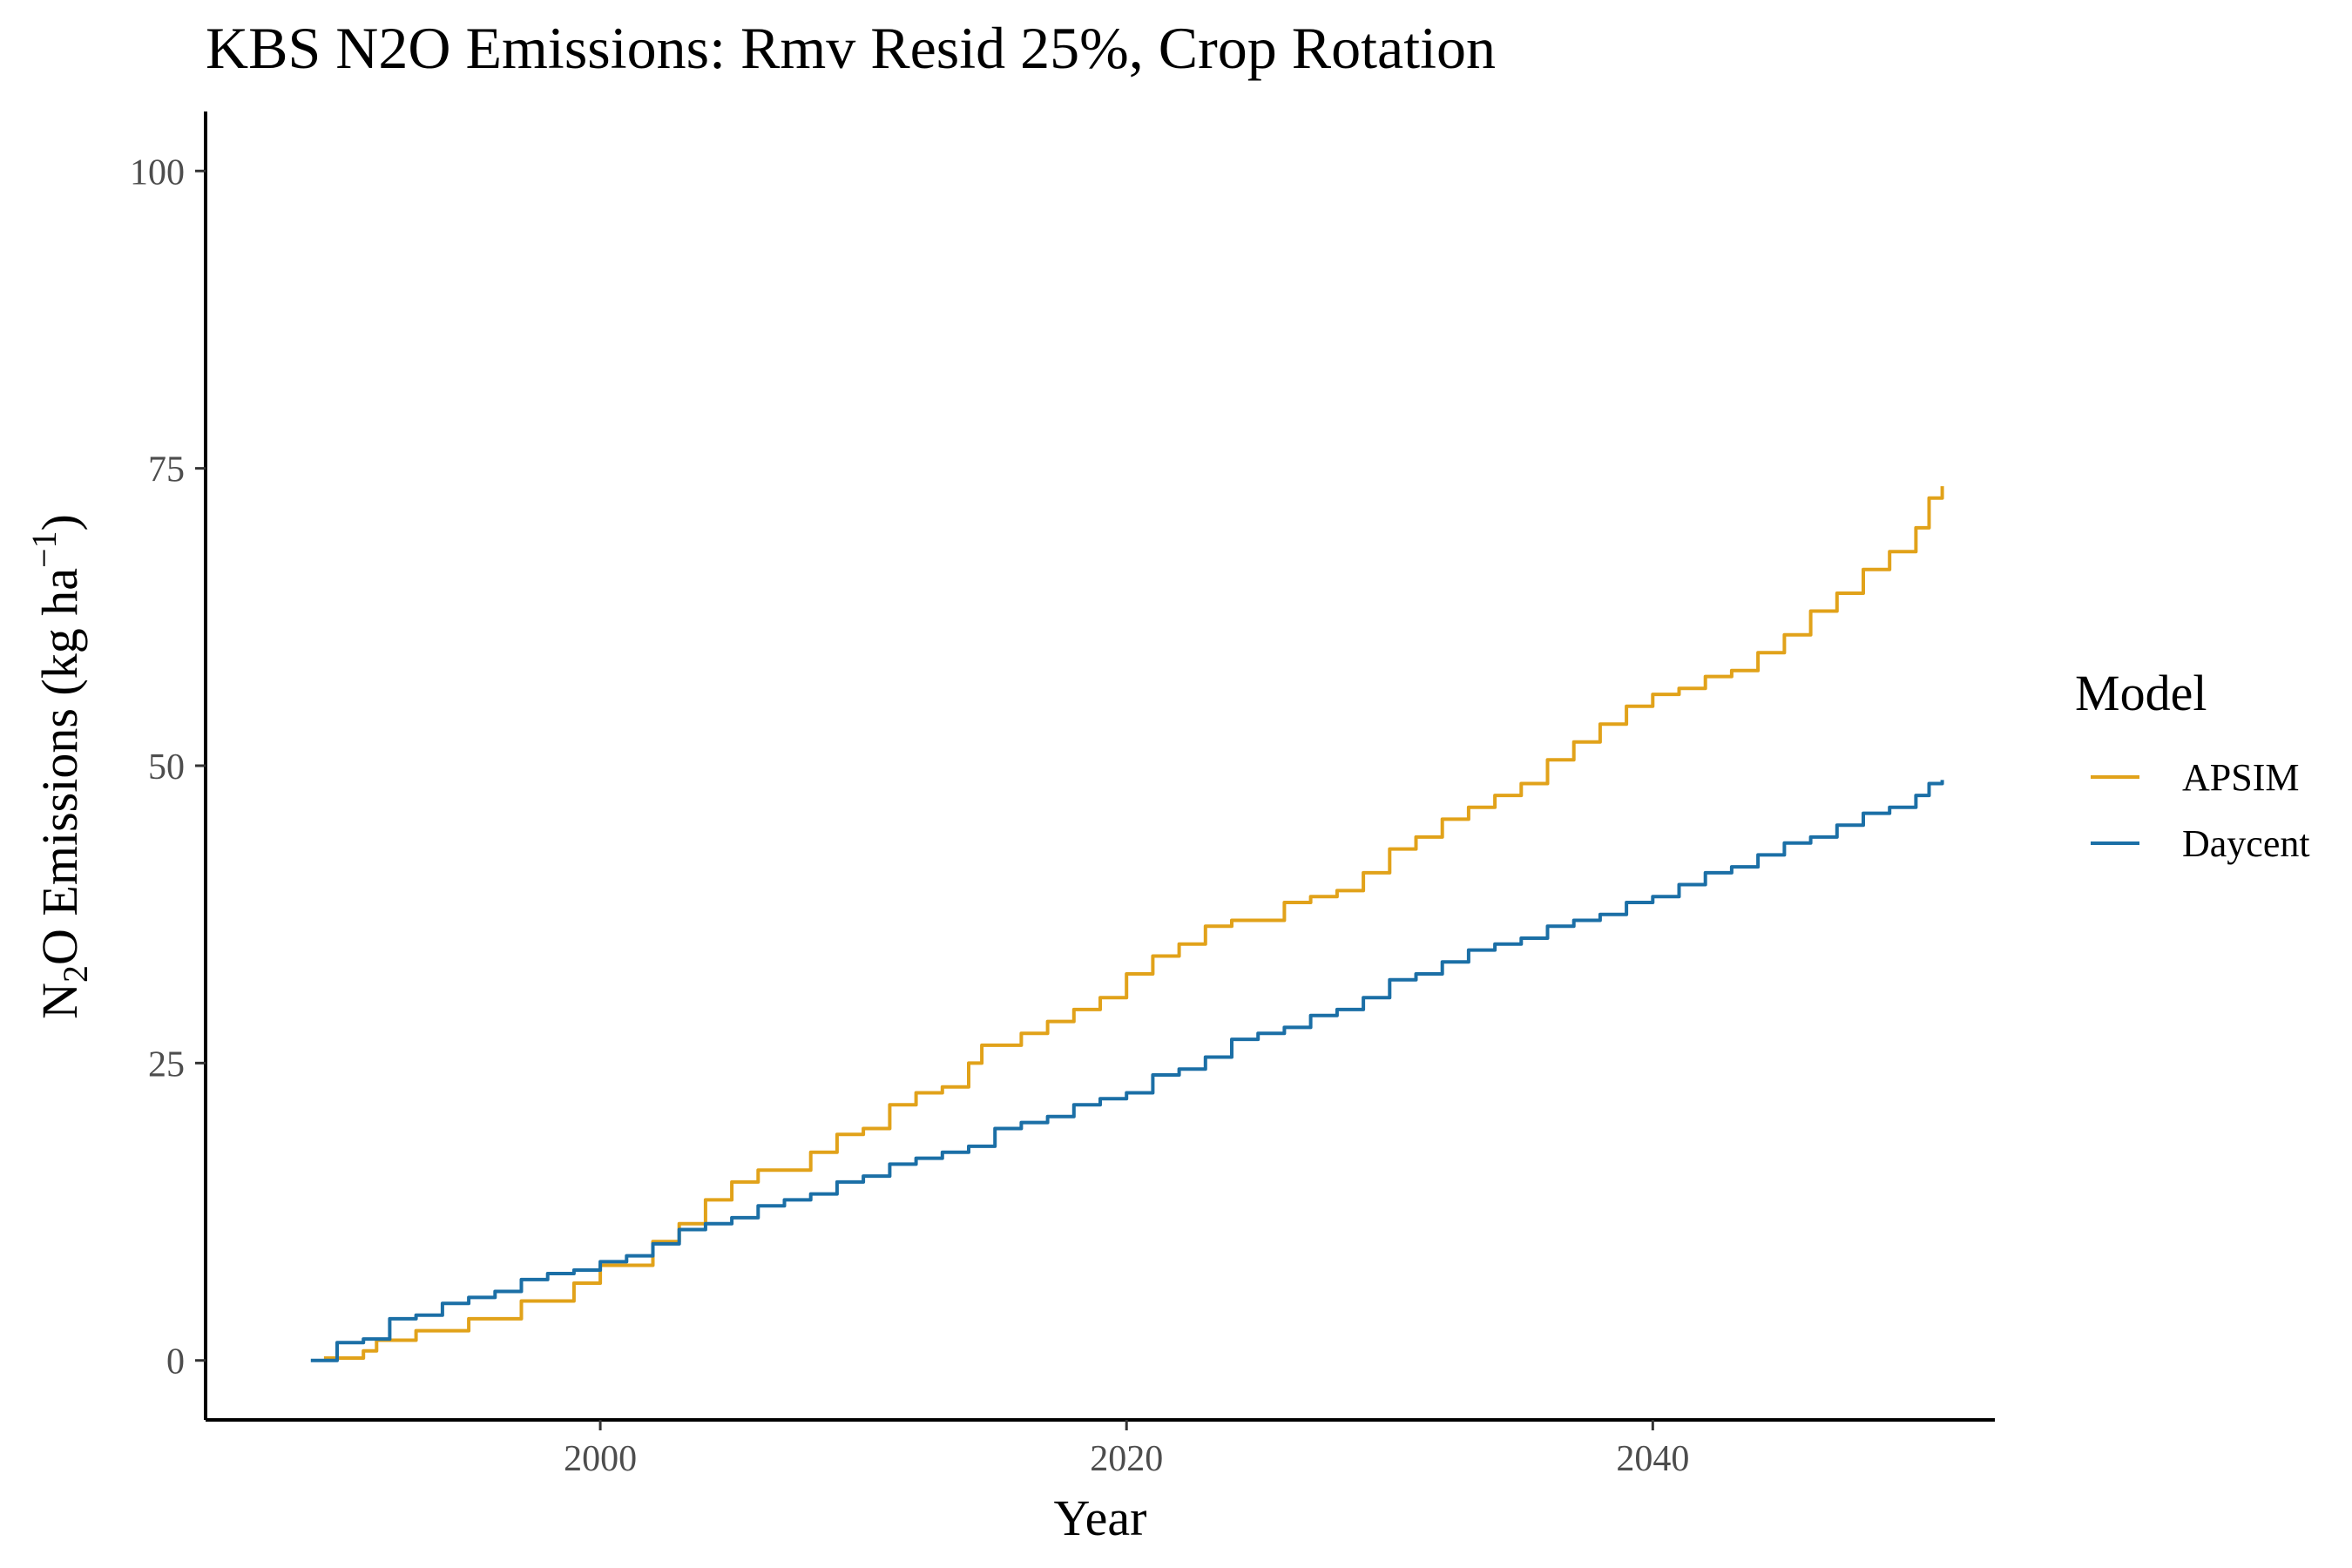 The width and height of the screenshot is (2352, 1568). Describe the element at coordinates (166, 470) in the screenshot. I see `y-tick-label: 75` at that location.